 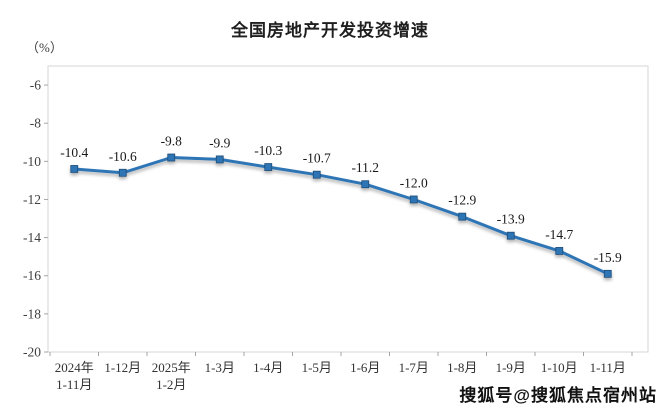 What do you see at coordinates (462, 367) in the screenshot?
I see `x-category-label: 1-8月` at bounding box center [462, 367].